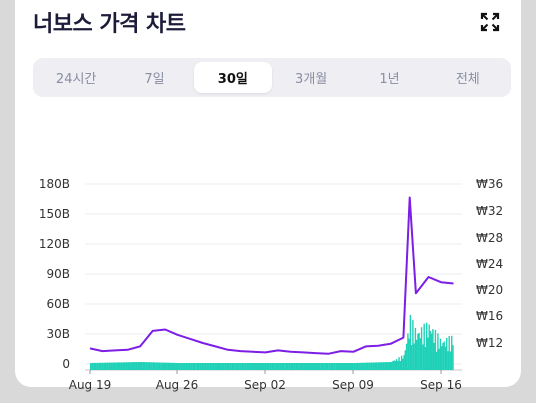 This screenshot has height=403, width=536. I want to click on tab-3m: 3개월, so click(311, 79).